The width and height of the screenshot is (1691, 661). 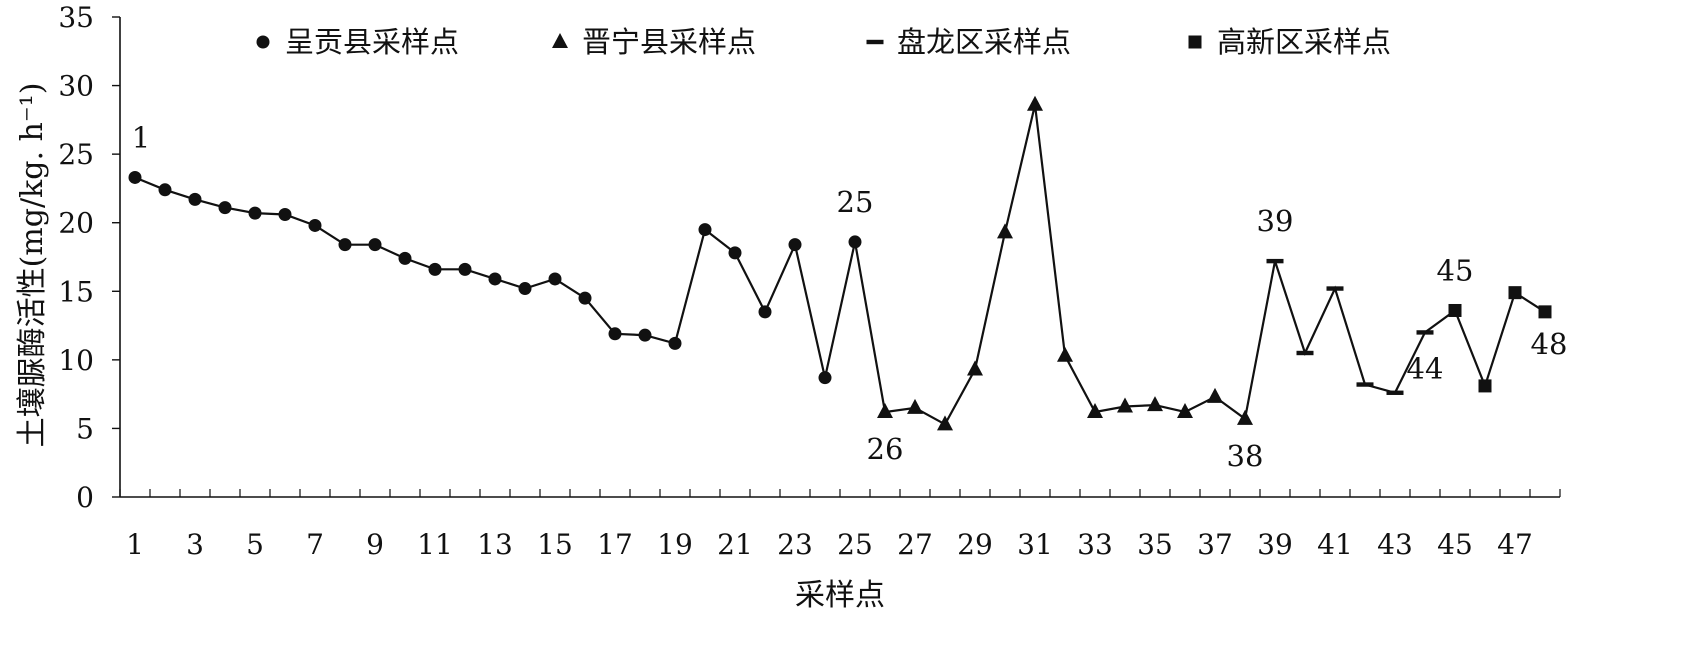 I want to click on x-tick-label: 29, so click(x=975, y=544).